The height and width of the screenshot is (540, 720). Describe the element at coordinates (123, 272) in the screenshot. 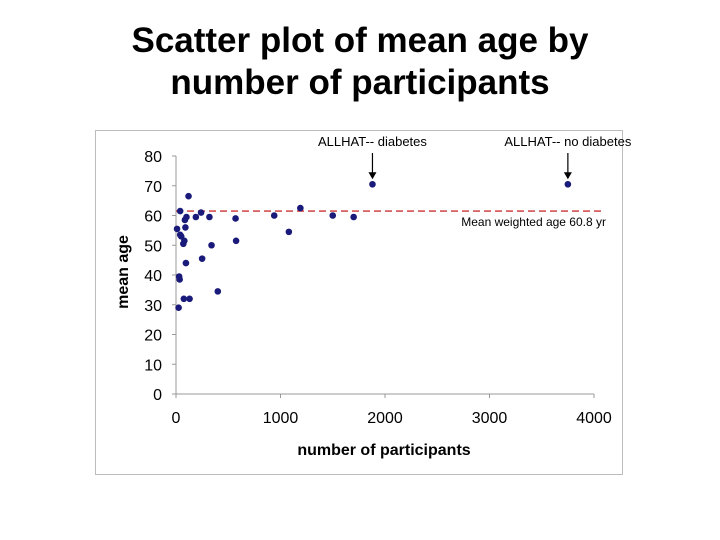

I see `y-axis-title: mean age` at that location.